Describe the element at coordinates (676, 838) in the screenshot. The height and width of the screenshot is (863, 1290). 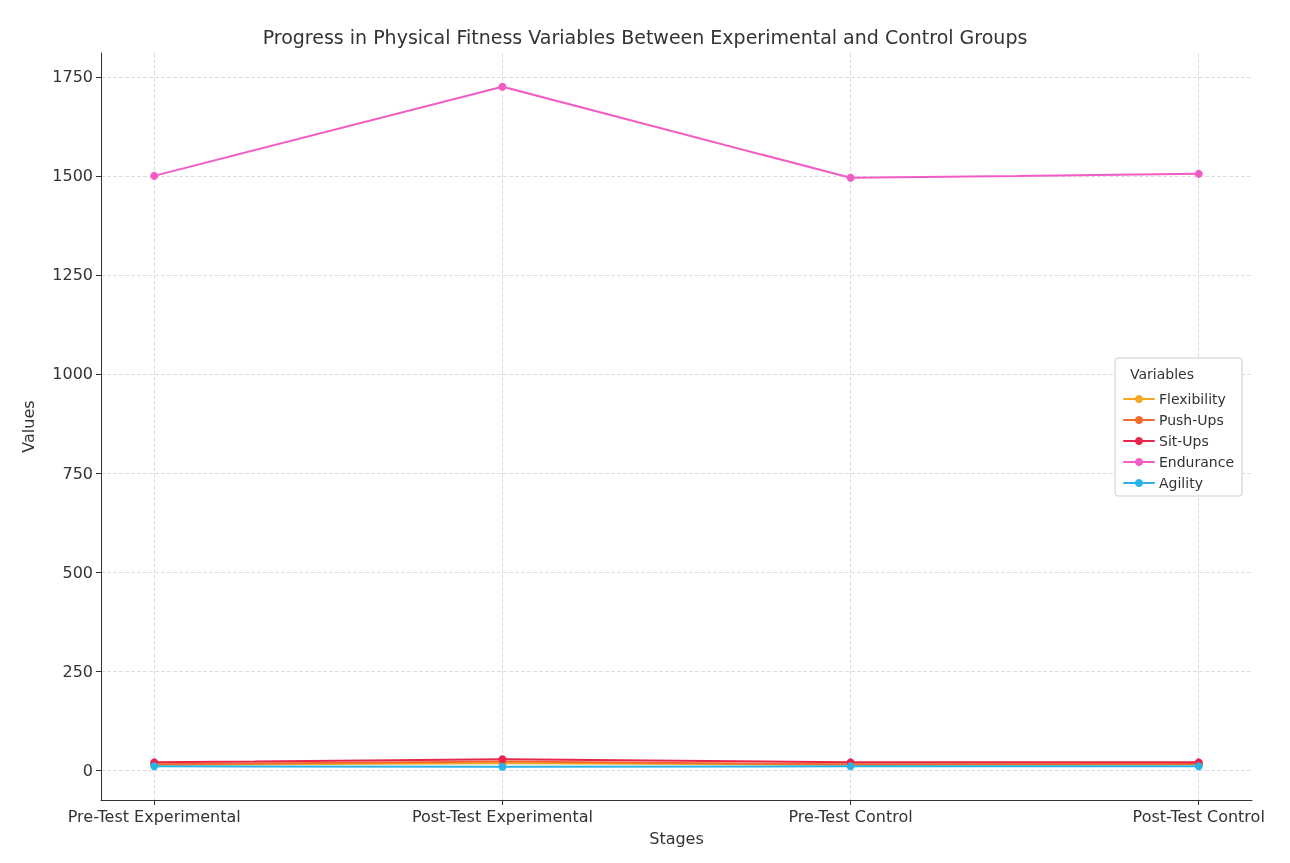
I see `x-axis-title: Stages` at that location.